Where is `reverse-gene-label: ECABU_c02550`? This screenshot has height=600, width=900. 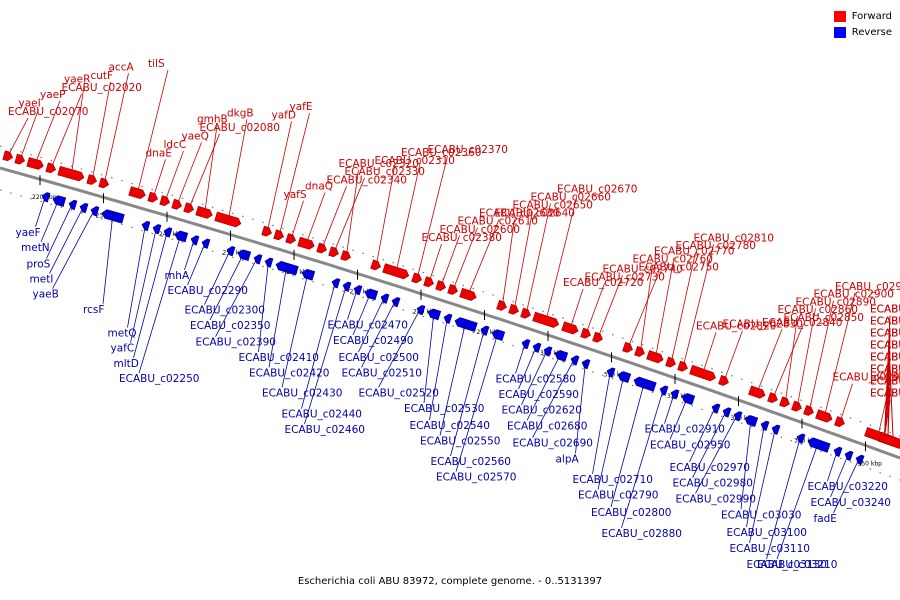
reverse-gene-label: ECABU_c02550 is located at coordinates (460, 442).